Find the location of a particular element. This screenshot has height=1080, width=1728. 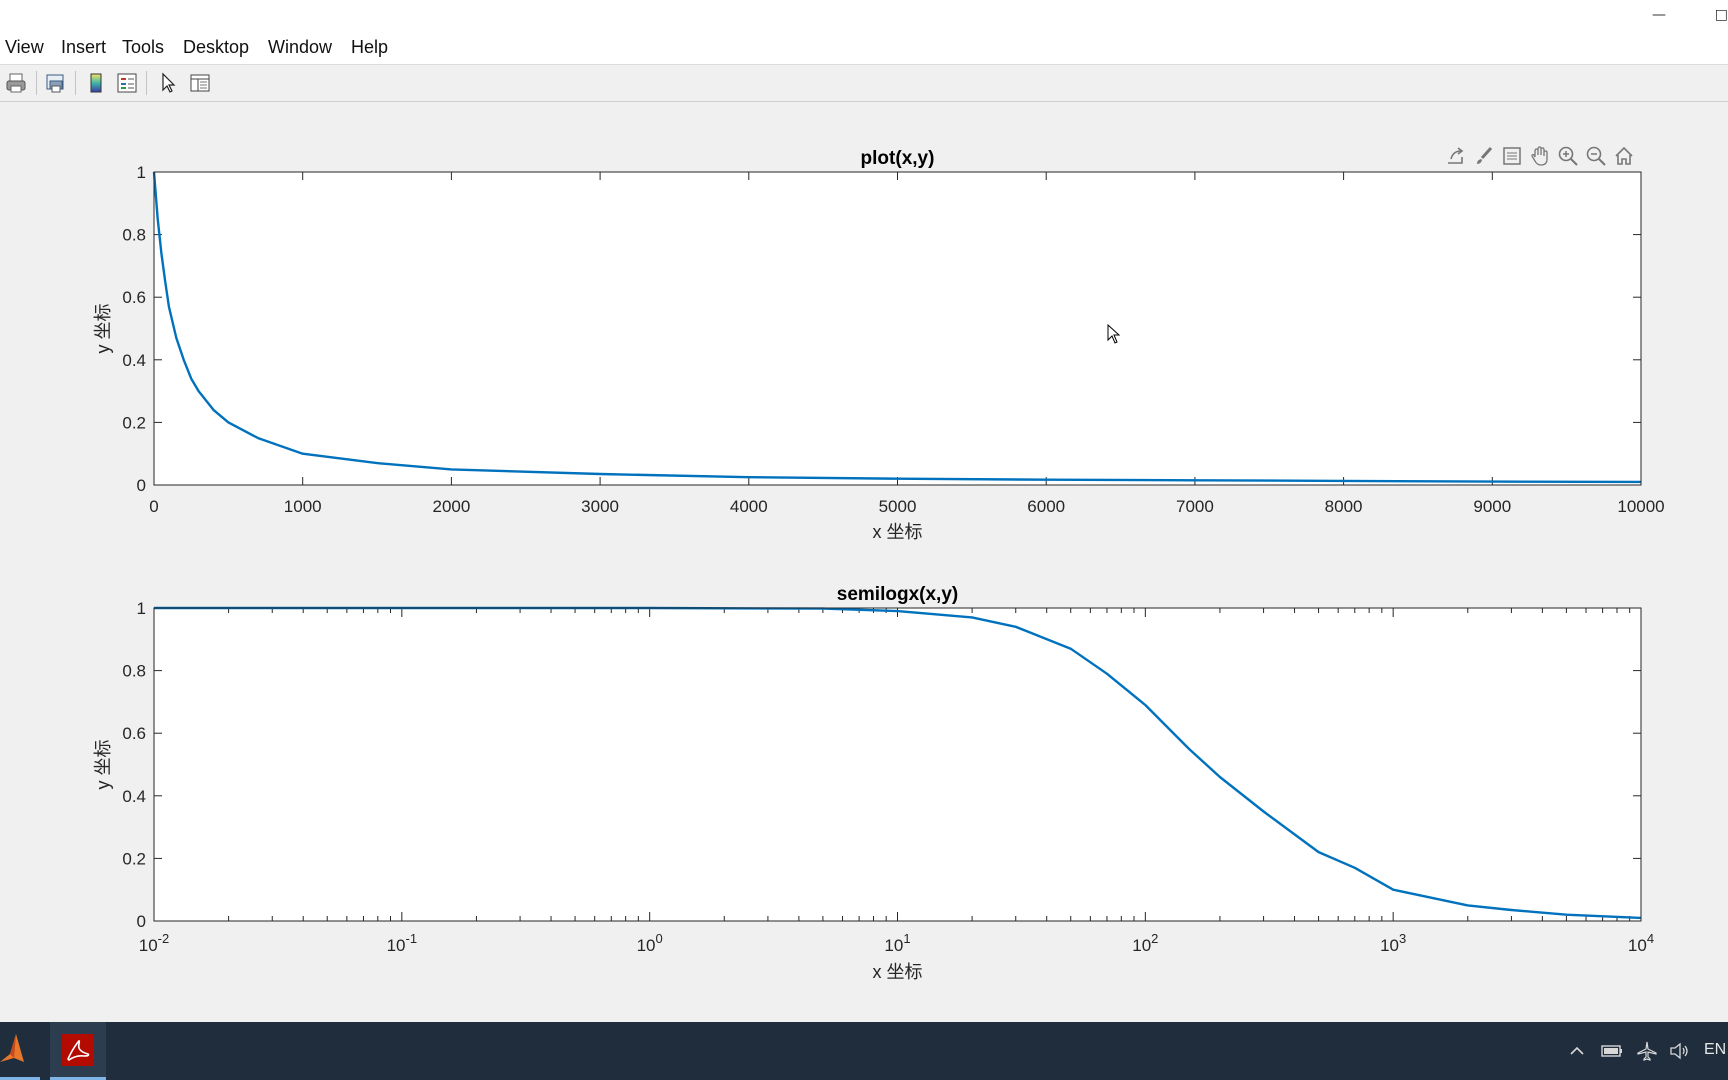

pan-icon is located at coordinates (1539, 156).